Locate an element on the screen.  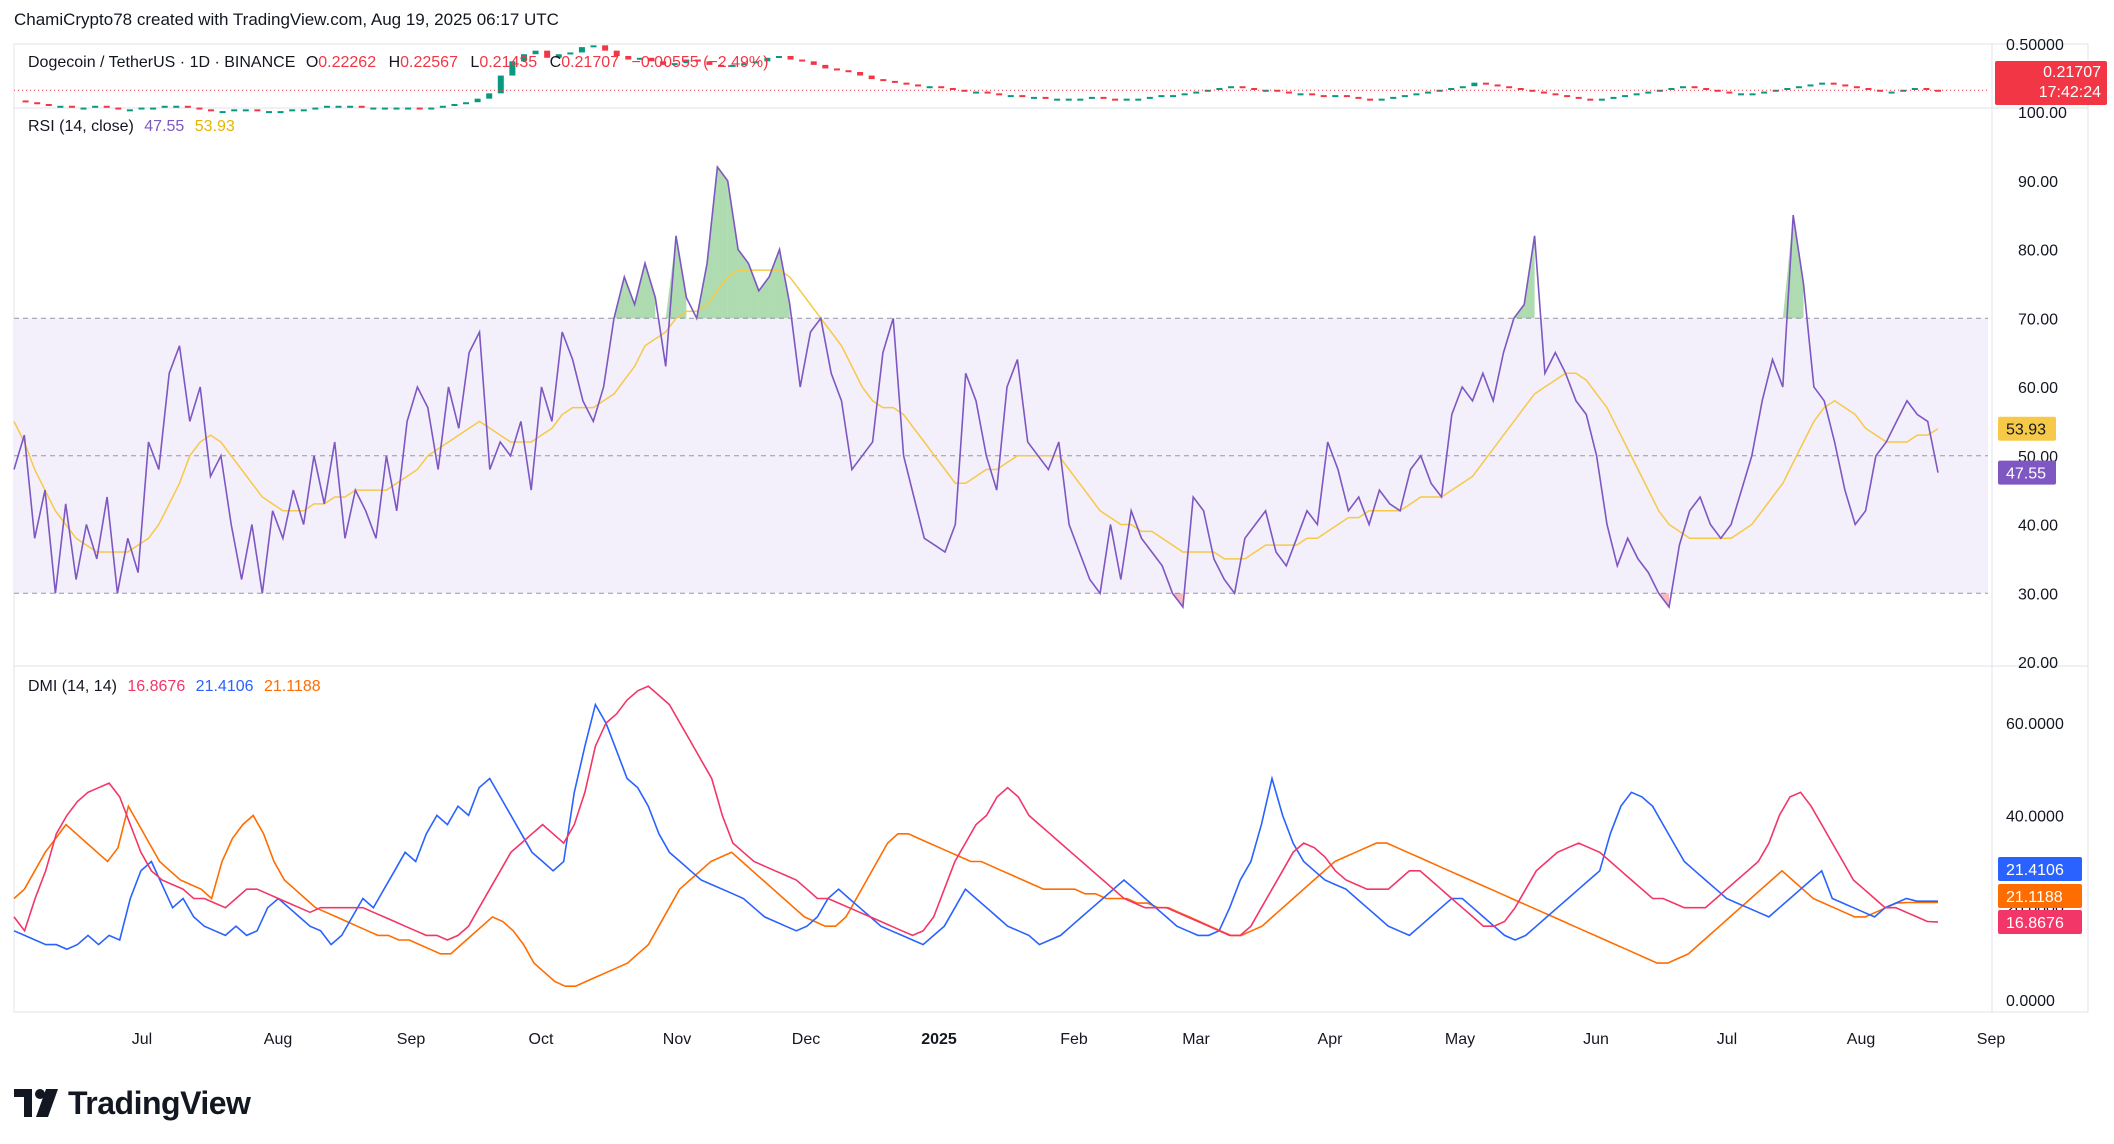
dmi-axis-tick: 60.0000 is located at coordinates (2035, 724).